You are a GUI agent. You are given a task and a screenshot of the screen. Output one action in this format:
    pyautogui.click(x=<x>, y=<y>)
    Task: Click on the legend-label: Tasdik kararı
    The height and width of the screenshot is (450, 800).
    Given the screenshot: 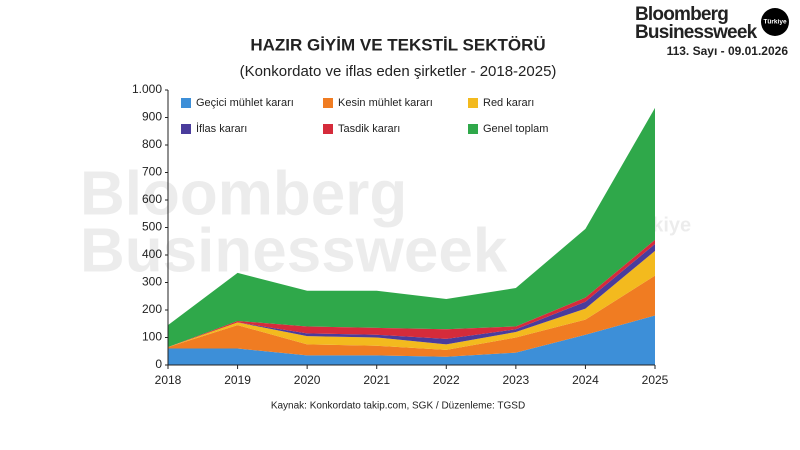 What is the action you would take?
    pyautogui.click(x=369, y=129)
    